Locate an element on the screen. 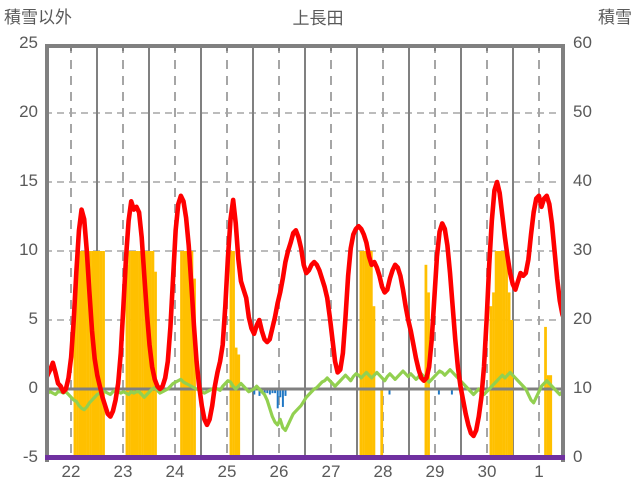 Image resolution: width=636 pixels, height=501 pixels. y-axis-right-tick: 50 is located at coordinates (582, 111).